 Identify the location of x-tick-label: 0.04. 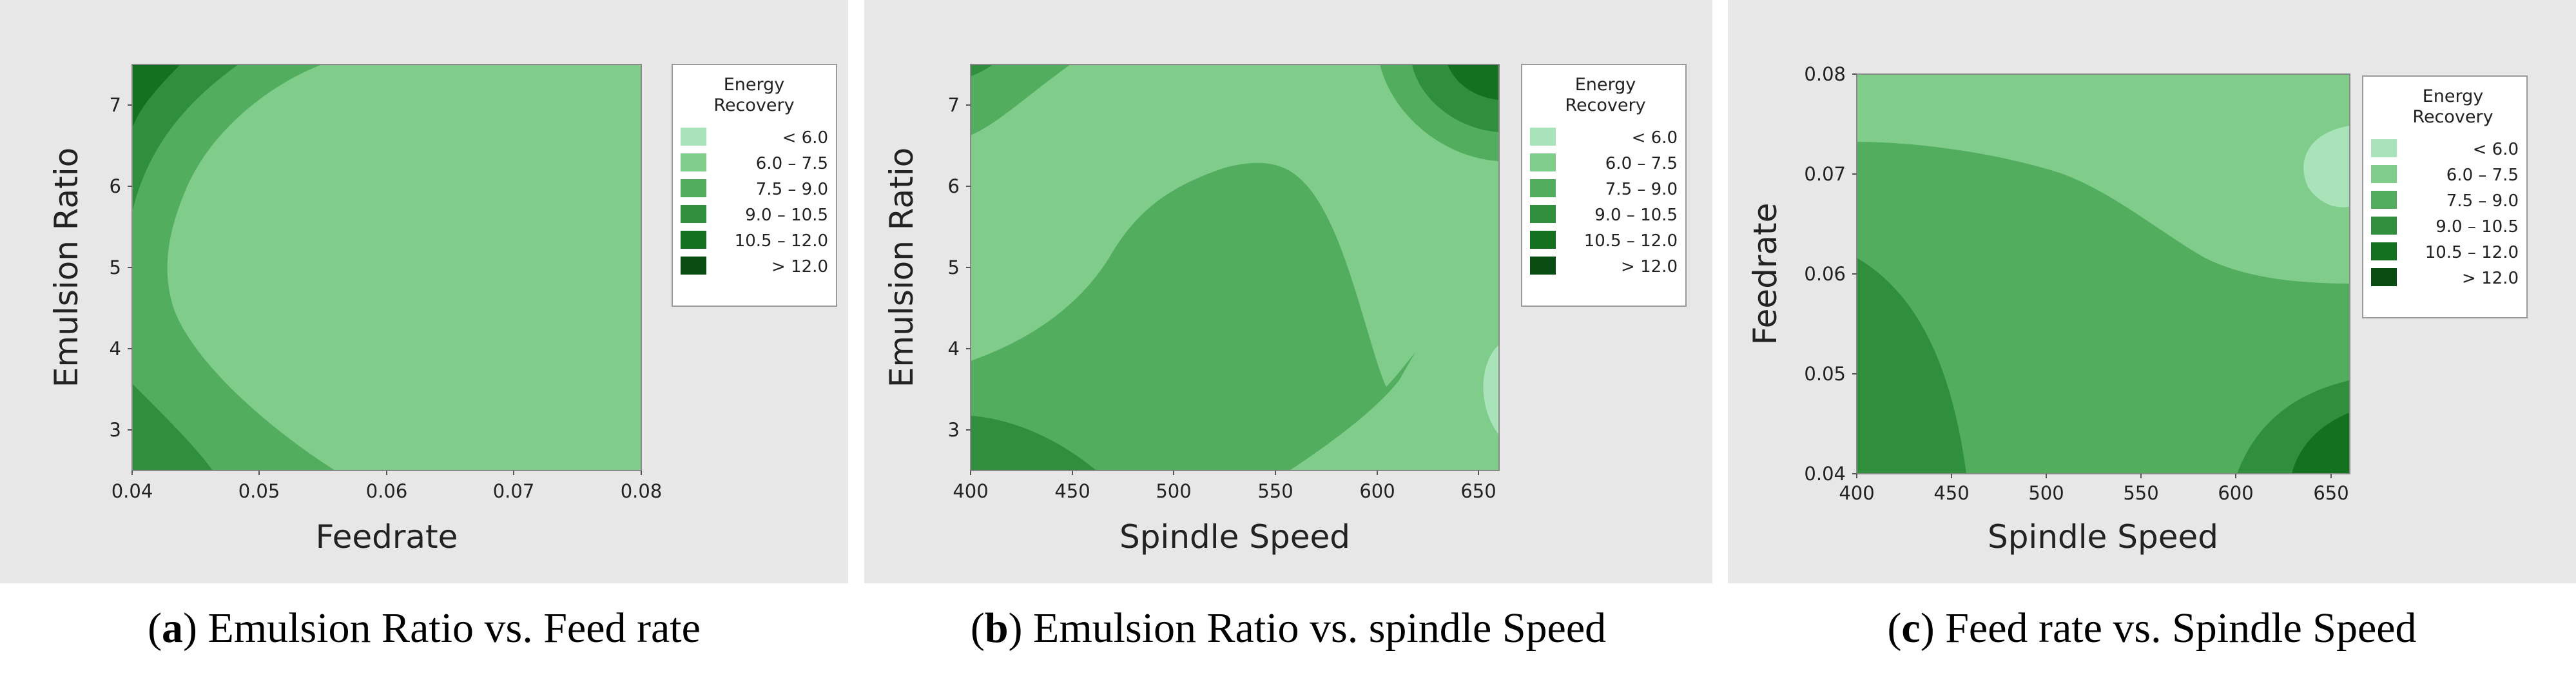
(132, 491).